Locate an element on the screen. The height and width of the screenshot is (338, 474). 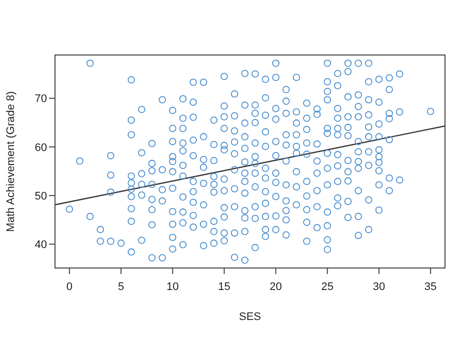
x-tick-label: 20 is located at coordinates (276, 286).